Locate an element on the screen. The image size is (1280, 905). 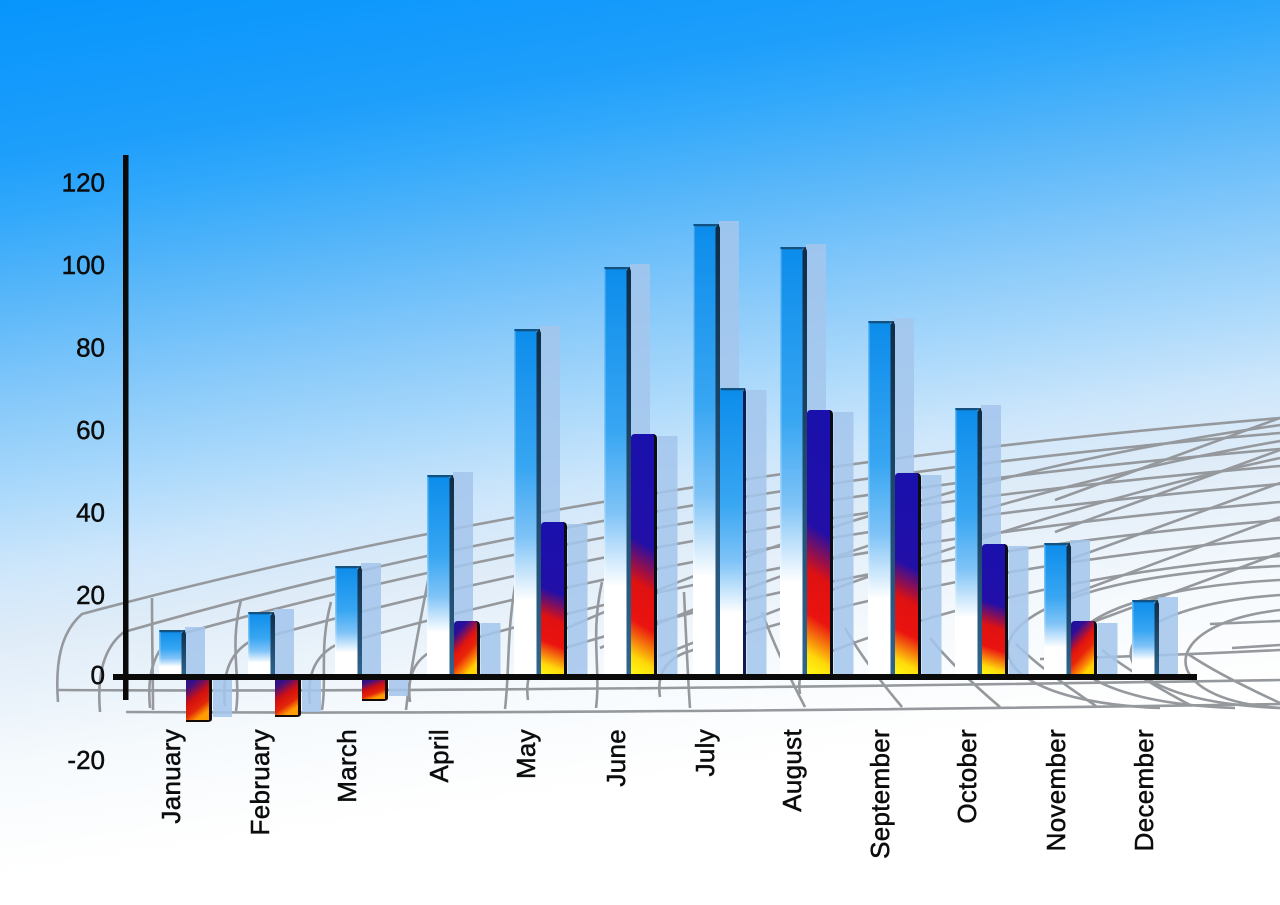
svg-text: September is located at coordinates (880, 794).